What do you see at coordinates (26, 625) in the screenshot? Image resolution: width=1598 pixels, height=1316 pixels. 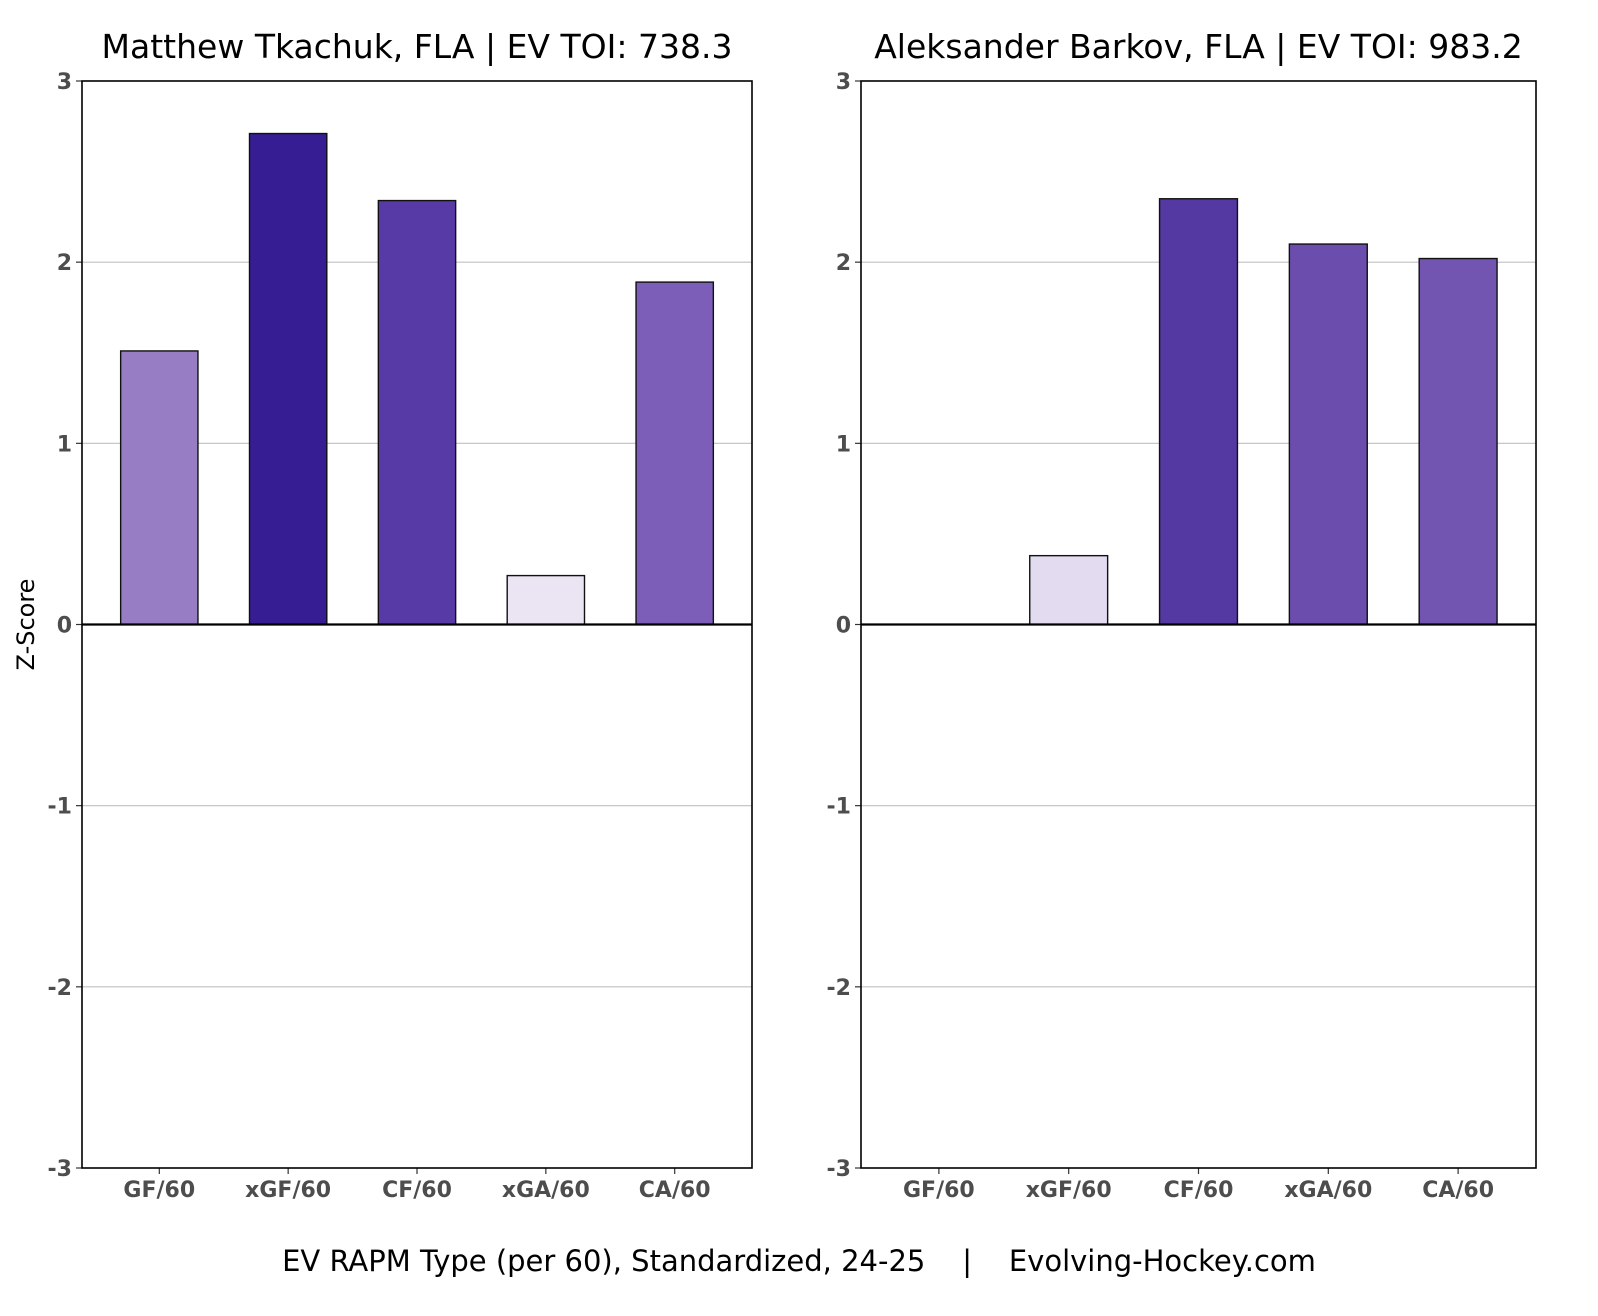 I see `y-axis-label: Z-Score` at bounding box center [26, 625].